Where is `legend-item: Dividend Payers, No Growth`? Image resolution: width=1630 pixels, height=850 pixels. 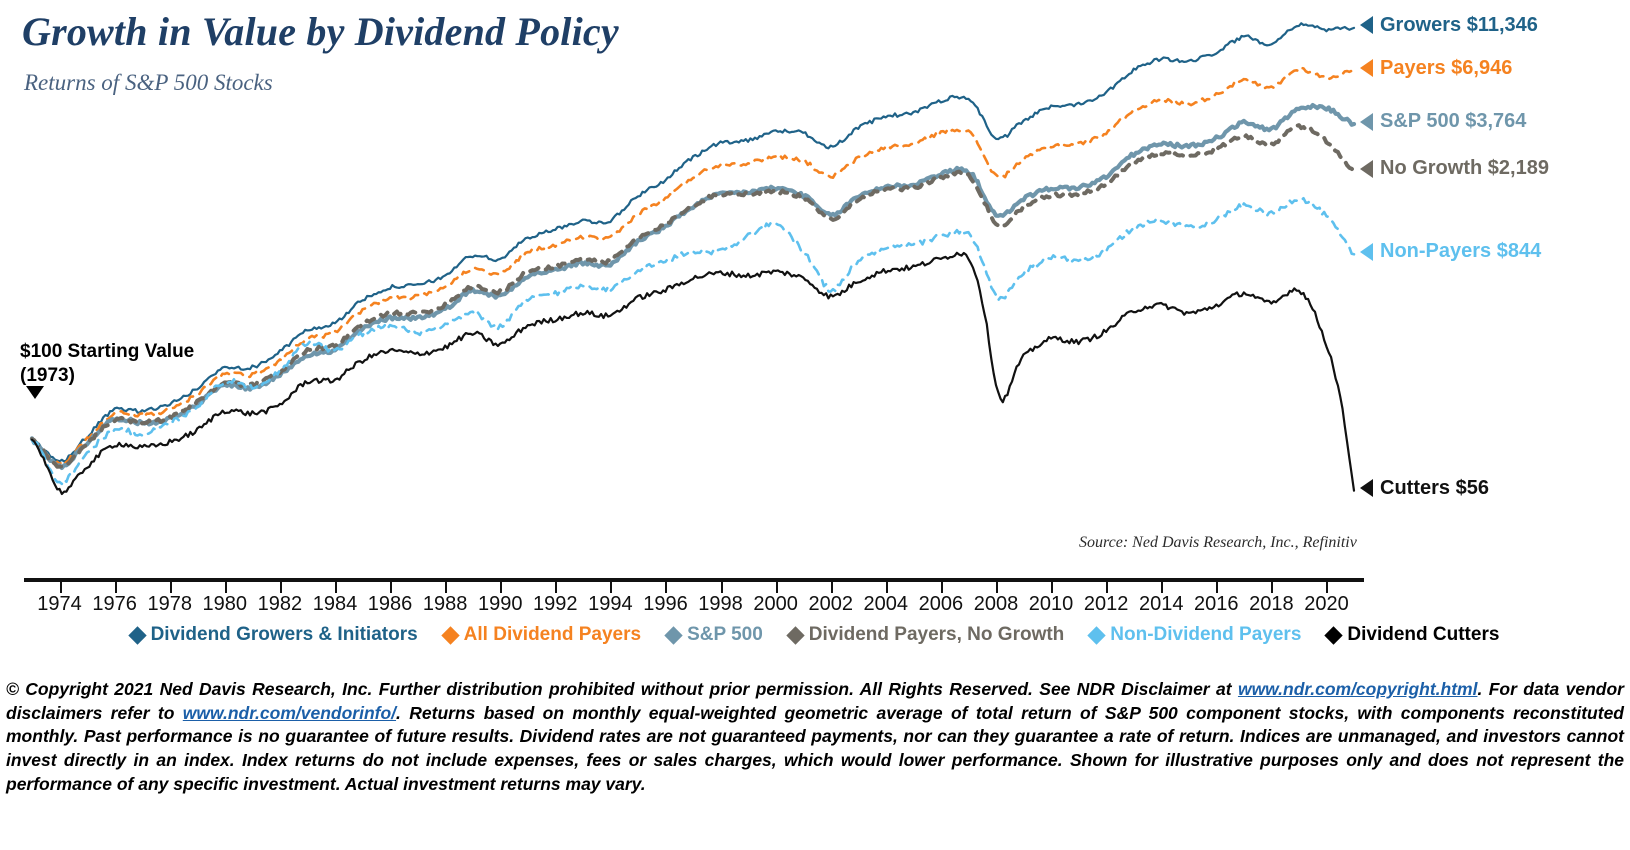
legend-item: Dividend Payers, No Growth is located at coordinates (925, 635).